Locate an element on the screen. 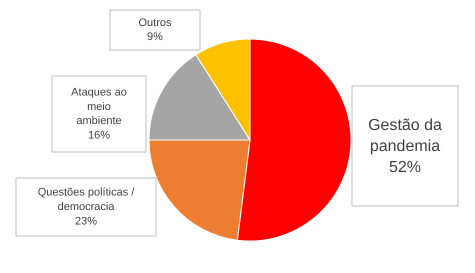 This screenshot has width=475, height=273. slice-label: Outros is located at coordinates (155, 22).